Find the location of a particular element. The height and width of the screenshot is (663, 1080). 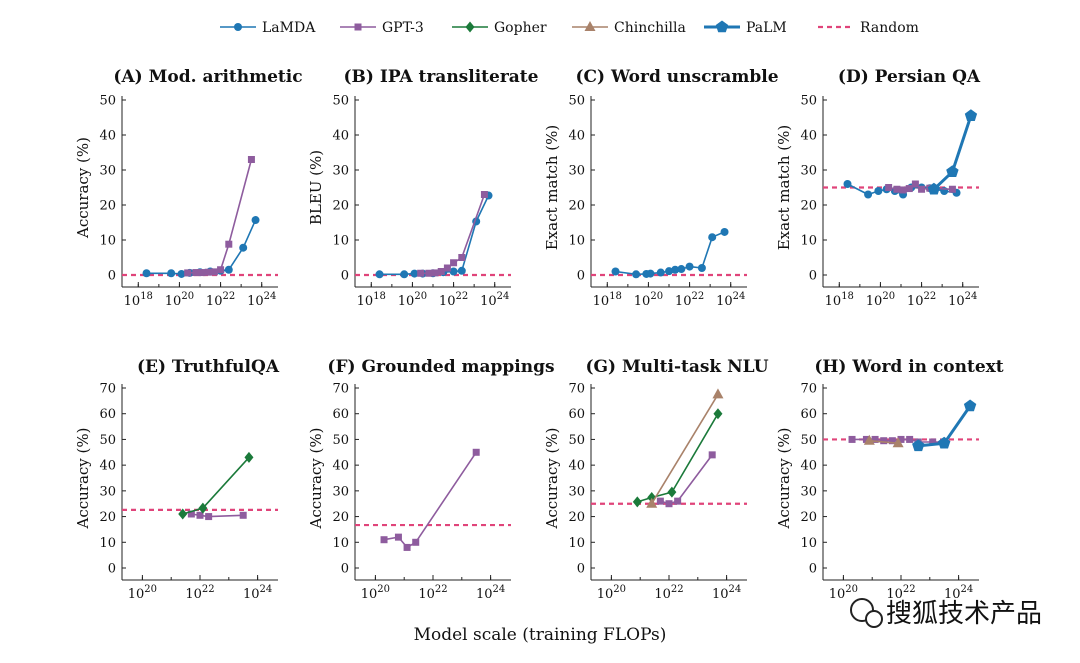

series-gopher is located at coordinates (216, 485).